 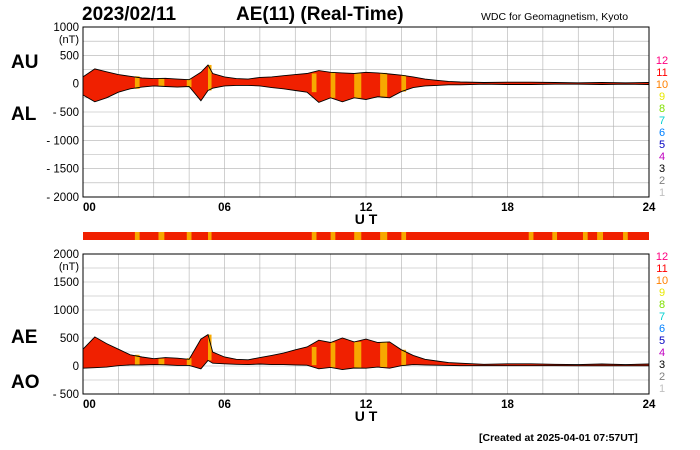 What do you see at coordinates (25, 62) in the screenshot?
I see `au-label: AU` at bounding box center [25, 62].